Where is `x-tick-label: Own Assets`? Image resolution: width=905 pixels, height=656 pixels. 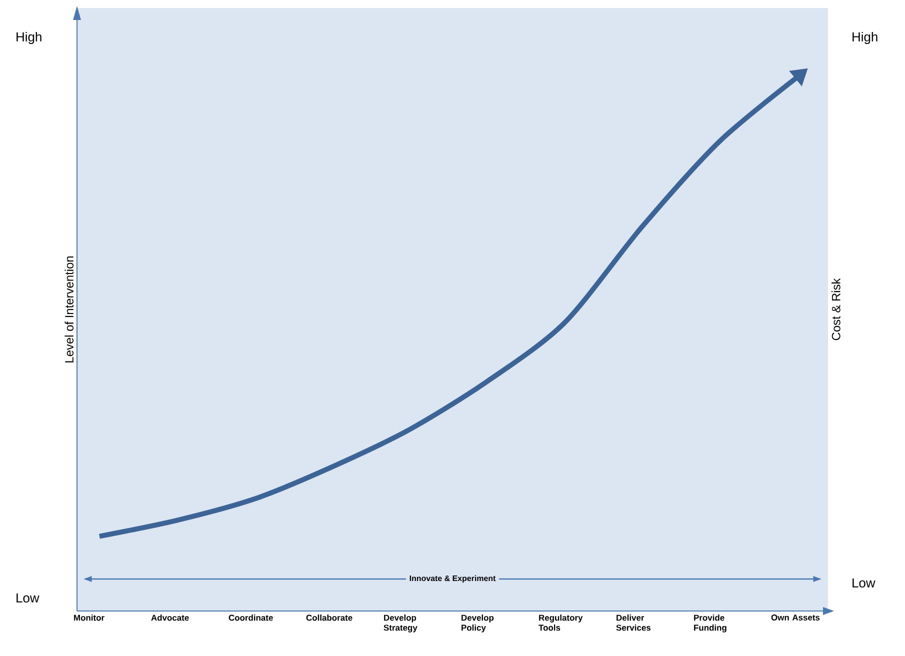 x-tick-label: Own Assets is located at coordinates (795, 617).